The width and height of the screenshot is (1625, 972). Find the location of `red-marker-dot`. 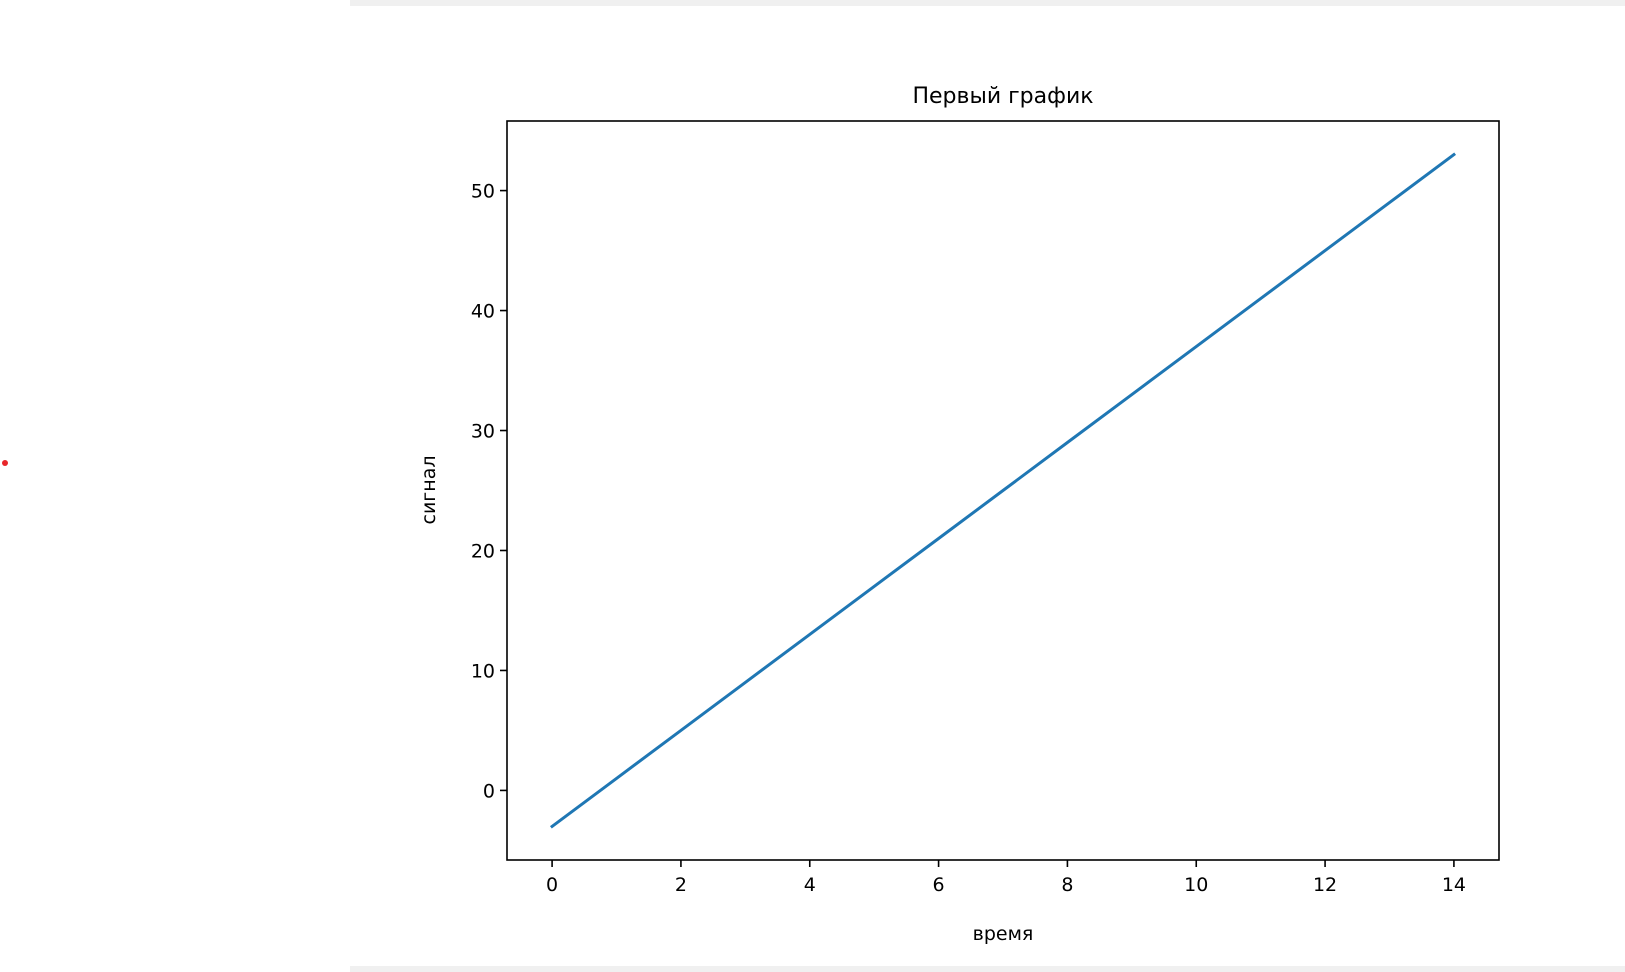

red-marker-dot is located at coordinates (5, 463).